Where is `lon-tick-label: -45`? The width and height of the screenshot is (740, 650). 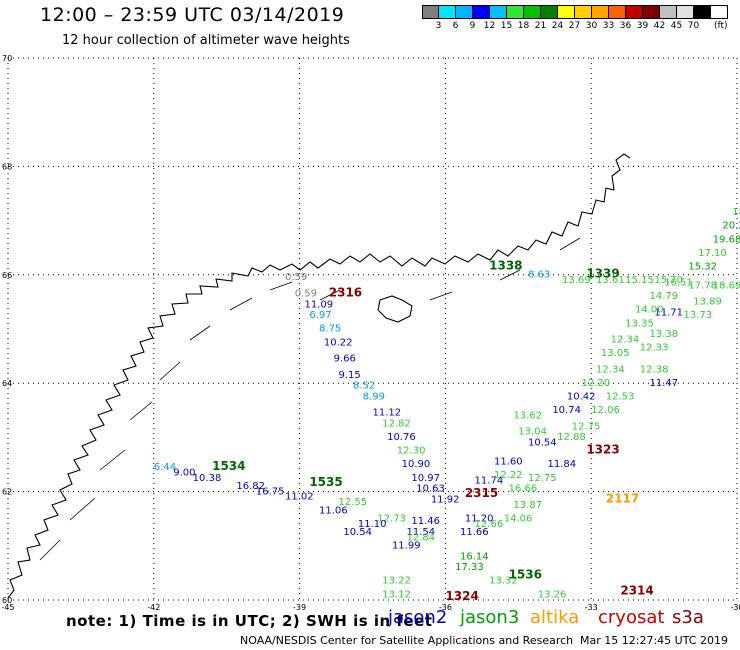
lon-tick-label: -45 is located at coordinates (7, 607).